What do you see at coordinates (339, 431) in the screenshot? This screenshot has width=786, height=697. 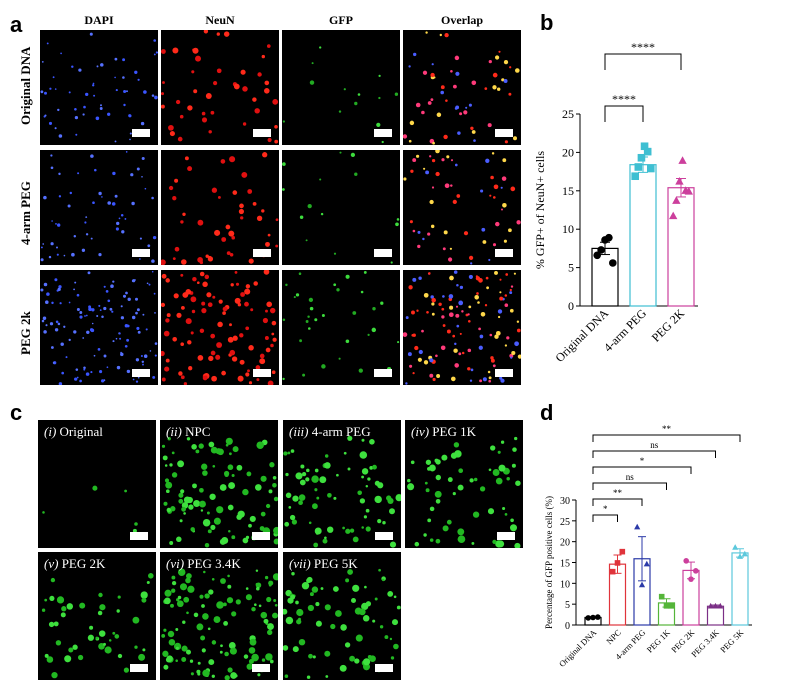 I see `image-condition-name: 4-arm PEG` at bounding box center [339, 431].